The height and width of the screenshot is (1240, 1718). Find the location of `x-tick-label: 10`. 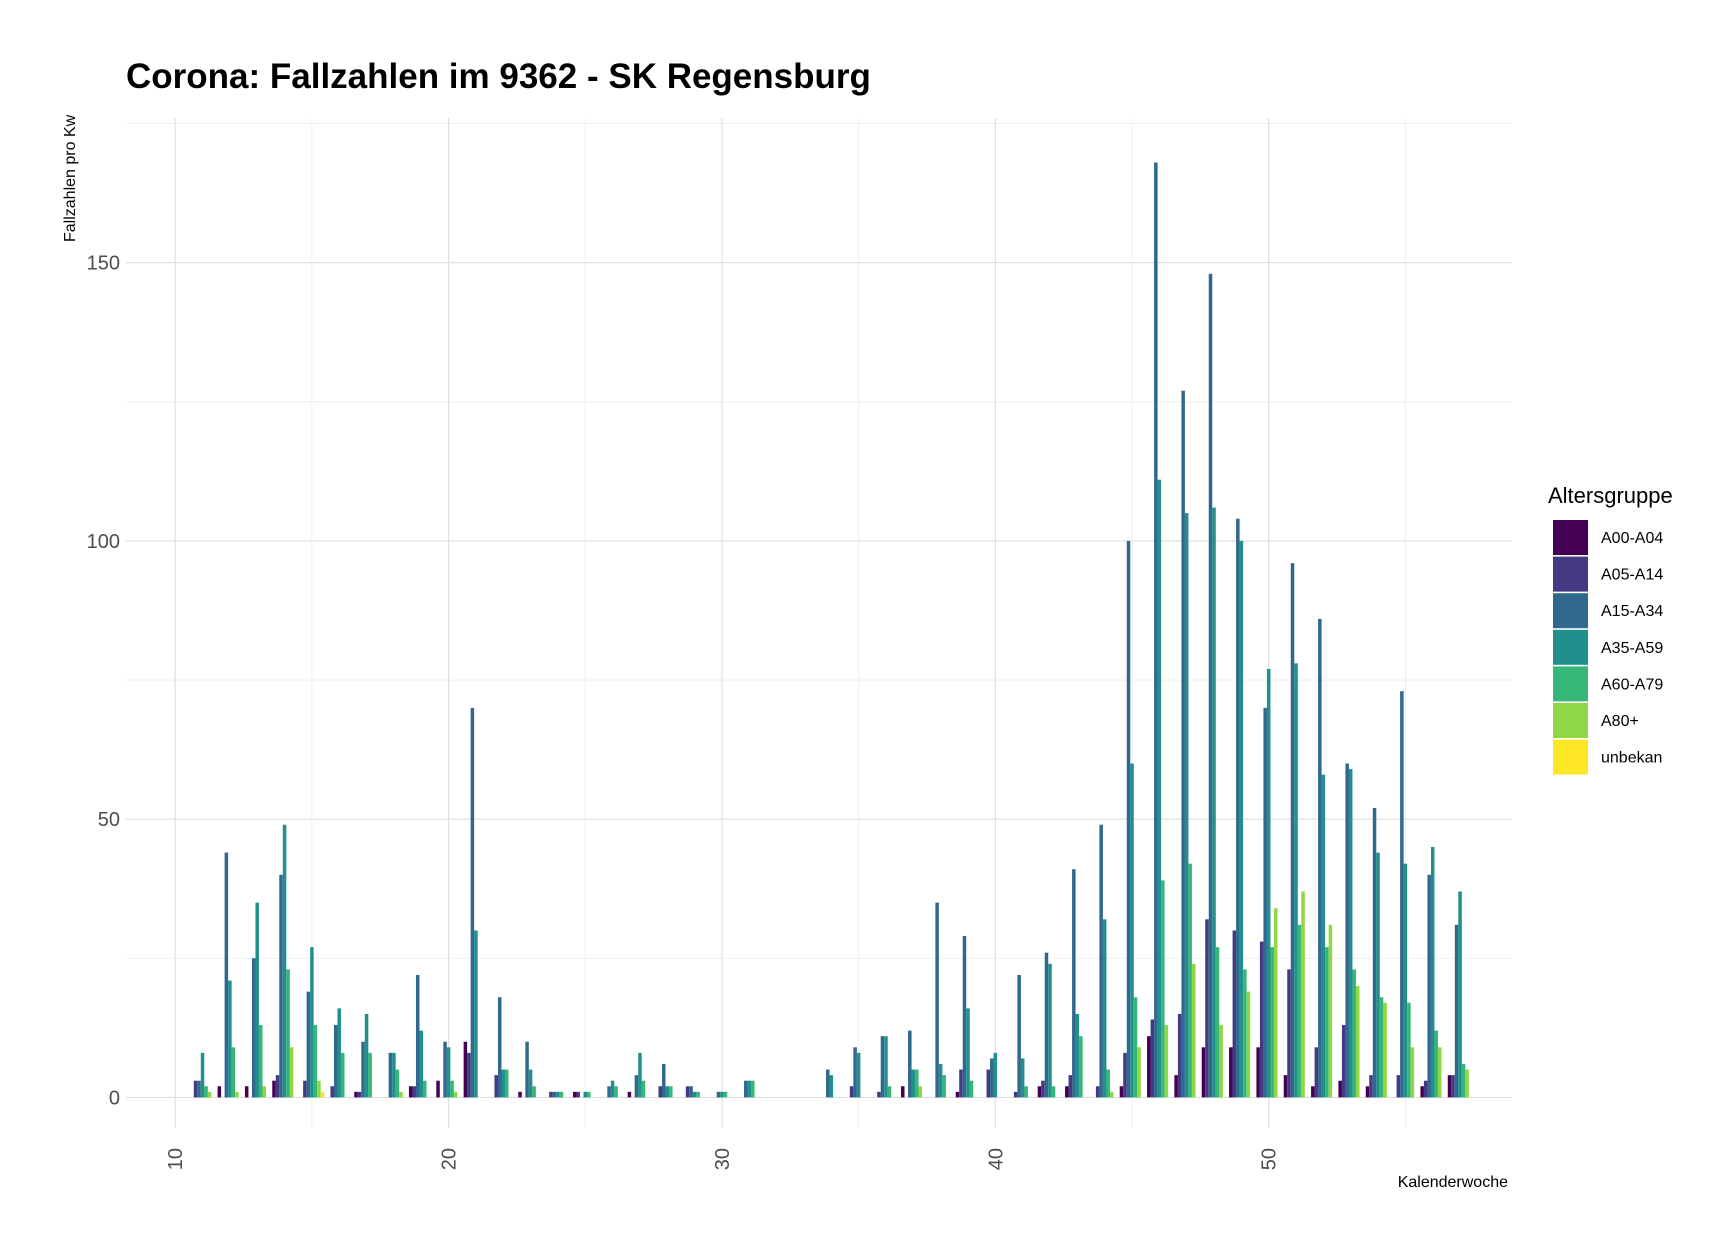

x-tick-label: 10 is located at coordinates (176, 1159).